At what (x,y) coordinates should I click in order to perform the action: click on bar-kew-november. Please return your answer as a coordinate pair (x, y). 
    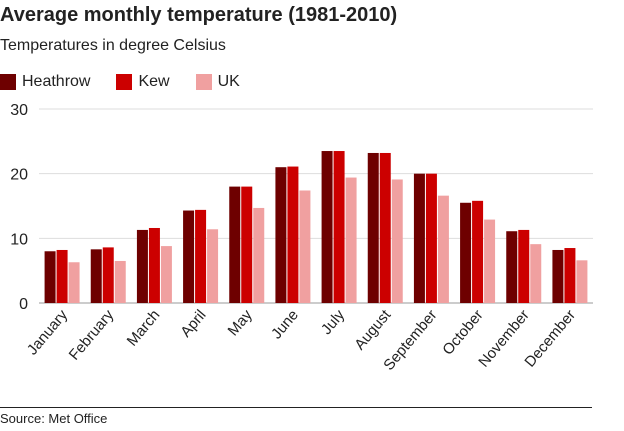
    Looking at the image, I should click on (524, 266).